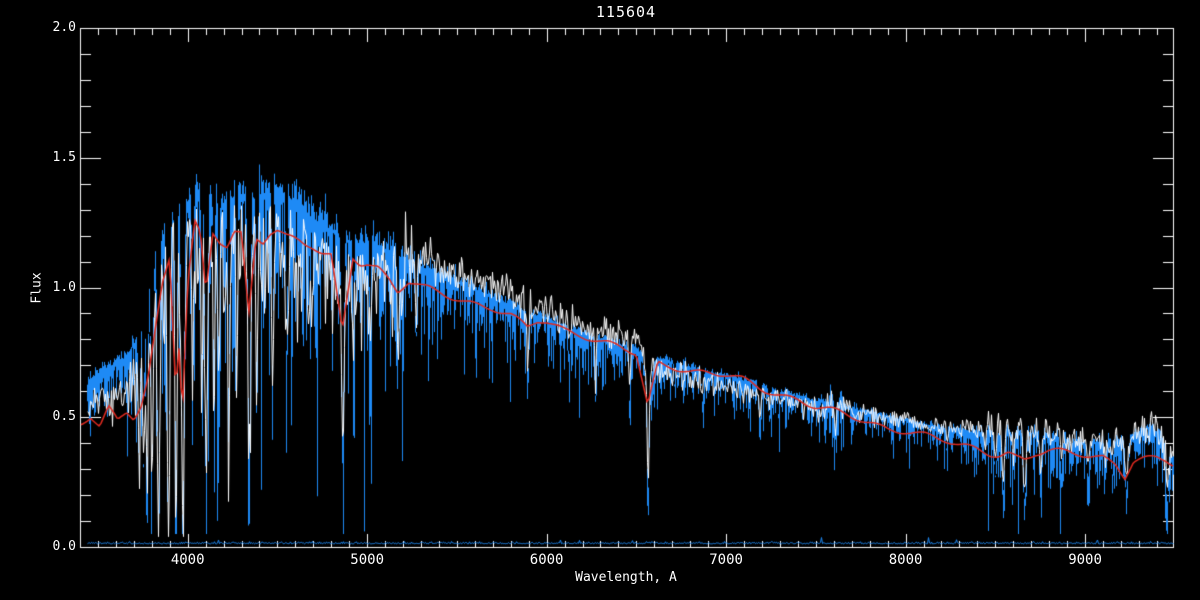 This screenshot has width=1200, height=600. Describe the element at coordinates (187, 560) in the screenshot. I see `x-tick-label: 4000` at that location.